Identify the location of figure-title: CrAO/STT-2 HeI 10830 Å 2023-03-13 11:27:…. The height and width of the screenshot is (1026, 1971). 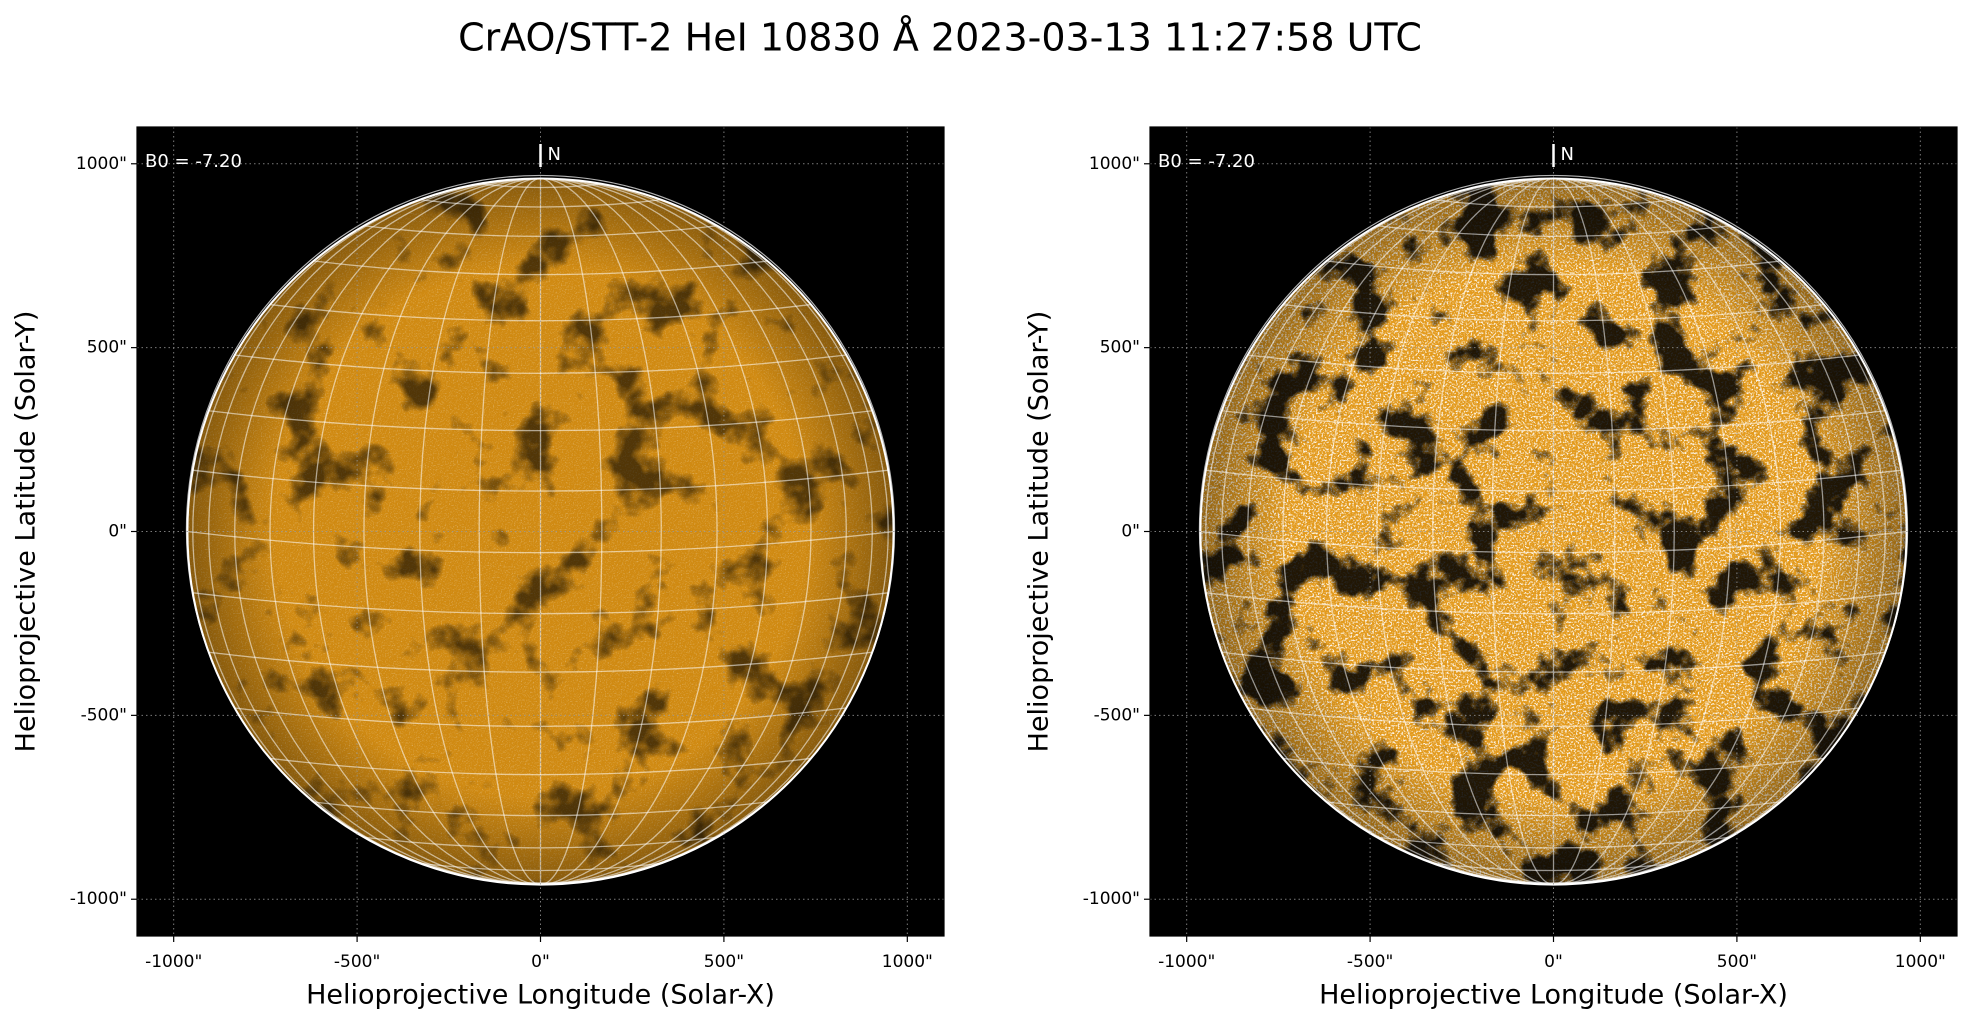
(940, 38).